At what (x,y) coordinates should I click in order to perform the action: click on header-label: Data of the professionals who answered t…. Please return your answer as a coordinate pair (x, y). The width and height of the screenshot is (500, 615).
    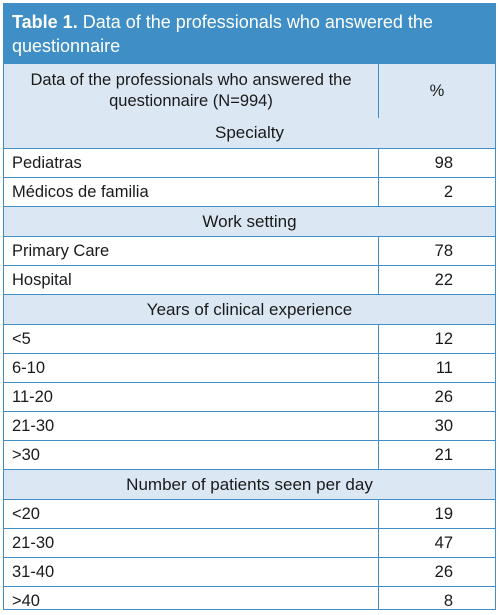
    Looking at the image, I should click on (191, 91).